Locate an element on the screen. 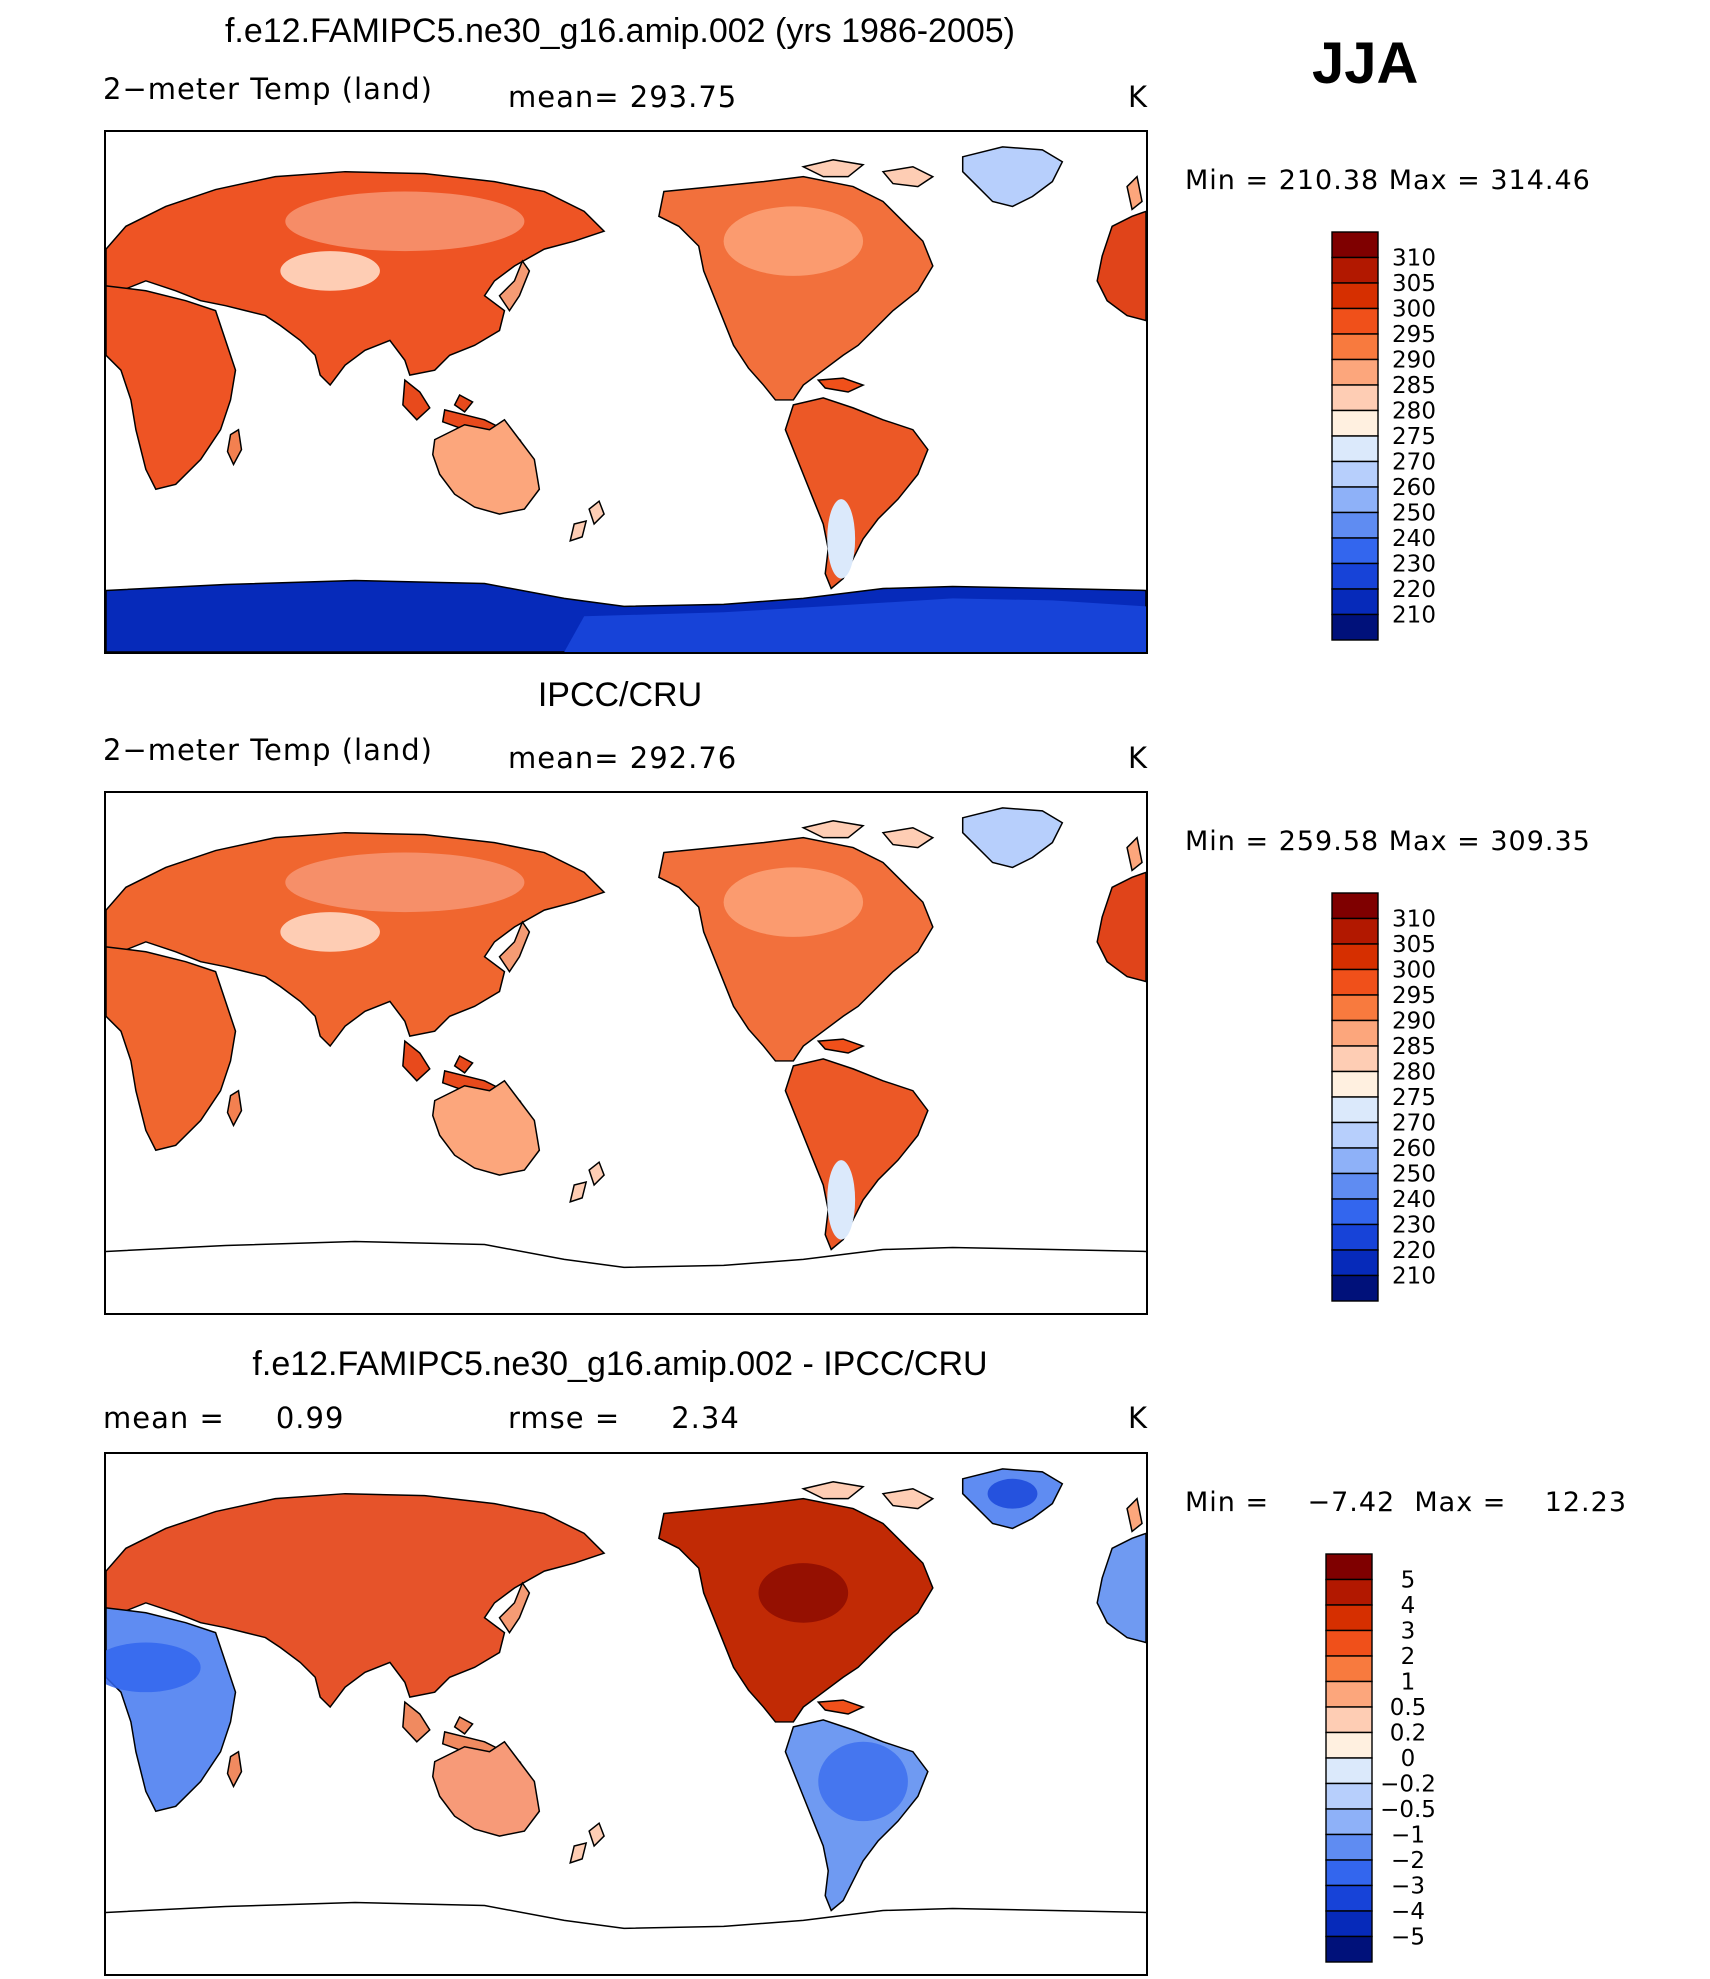  season-label: JJA is located at coordinates (1365, 63).